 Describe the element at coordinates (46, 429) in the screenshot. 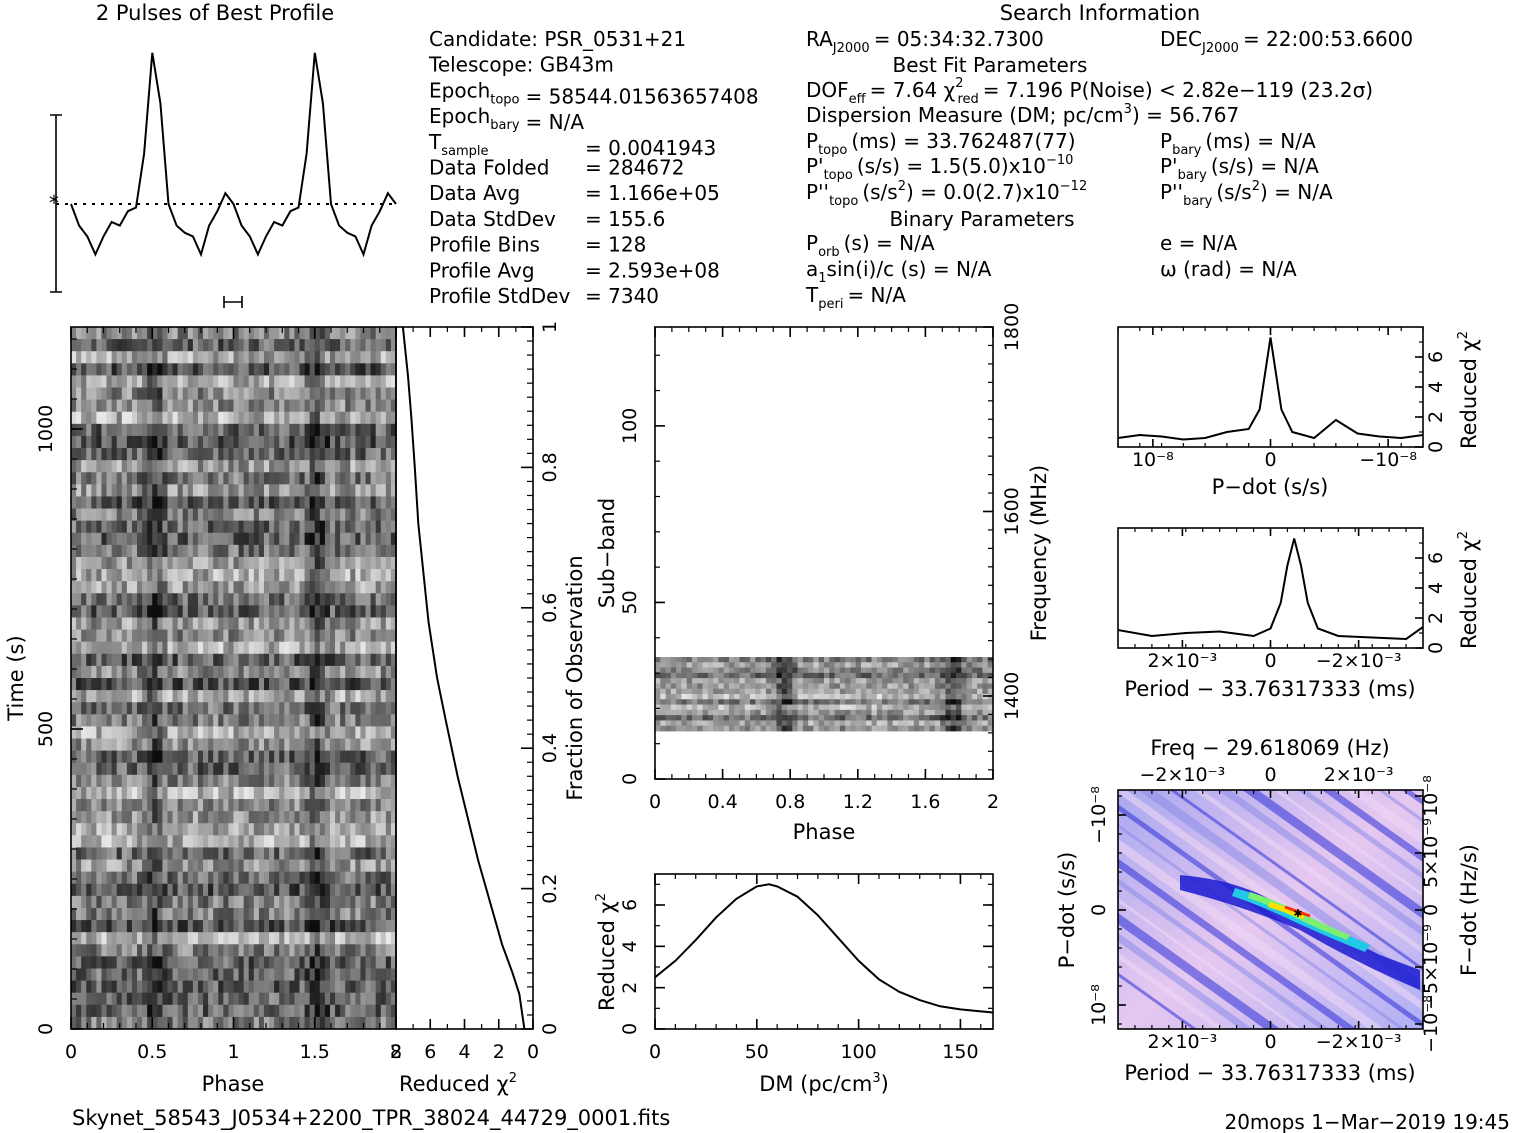

I see `svg-text: 1000` at that location.